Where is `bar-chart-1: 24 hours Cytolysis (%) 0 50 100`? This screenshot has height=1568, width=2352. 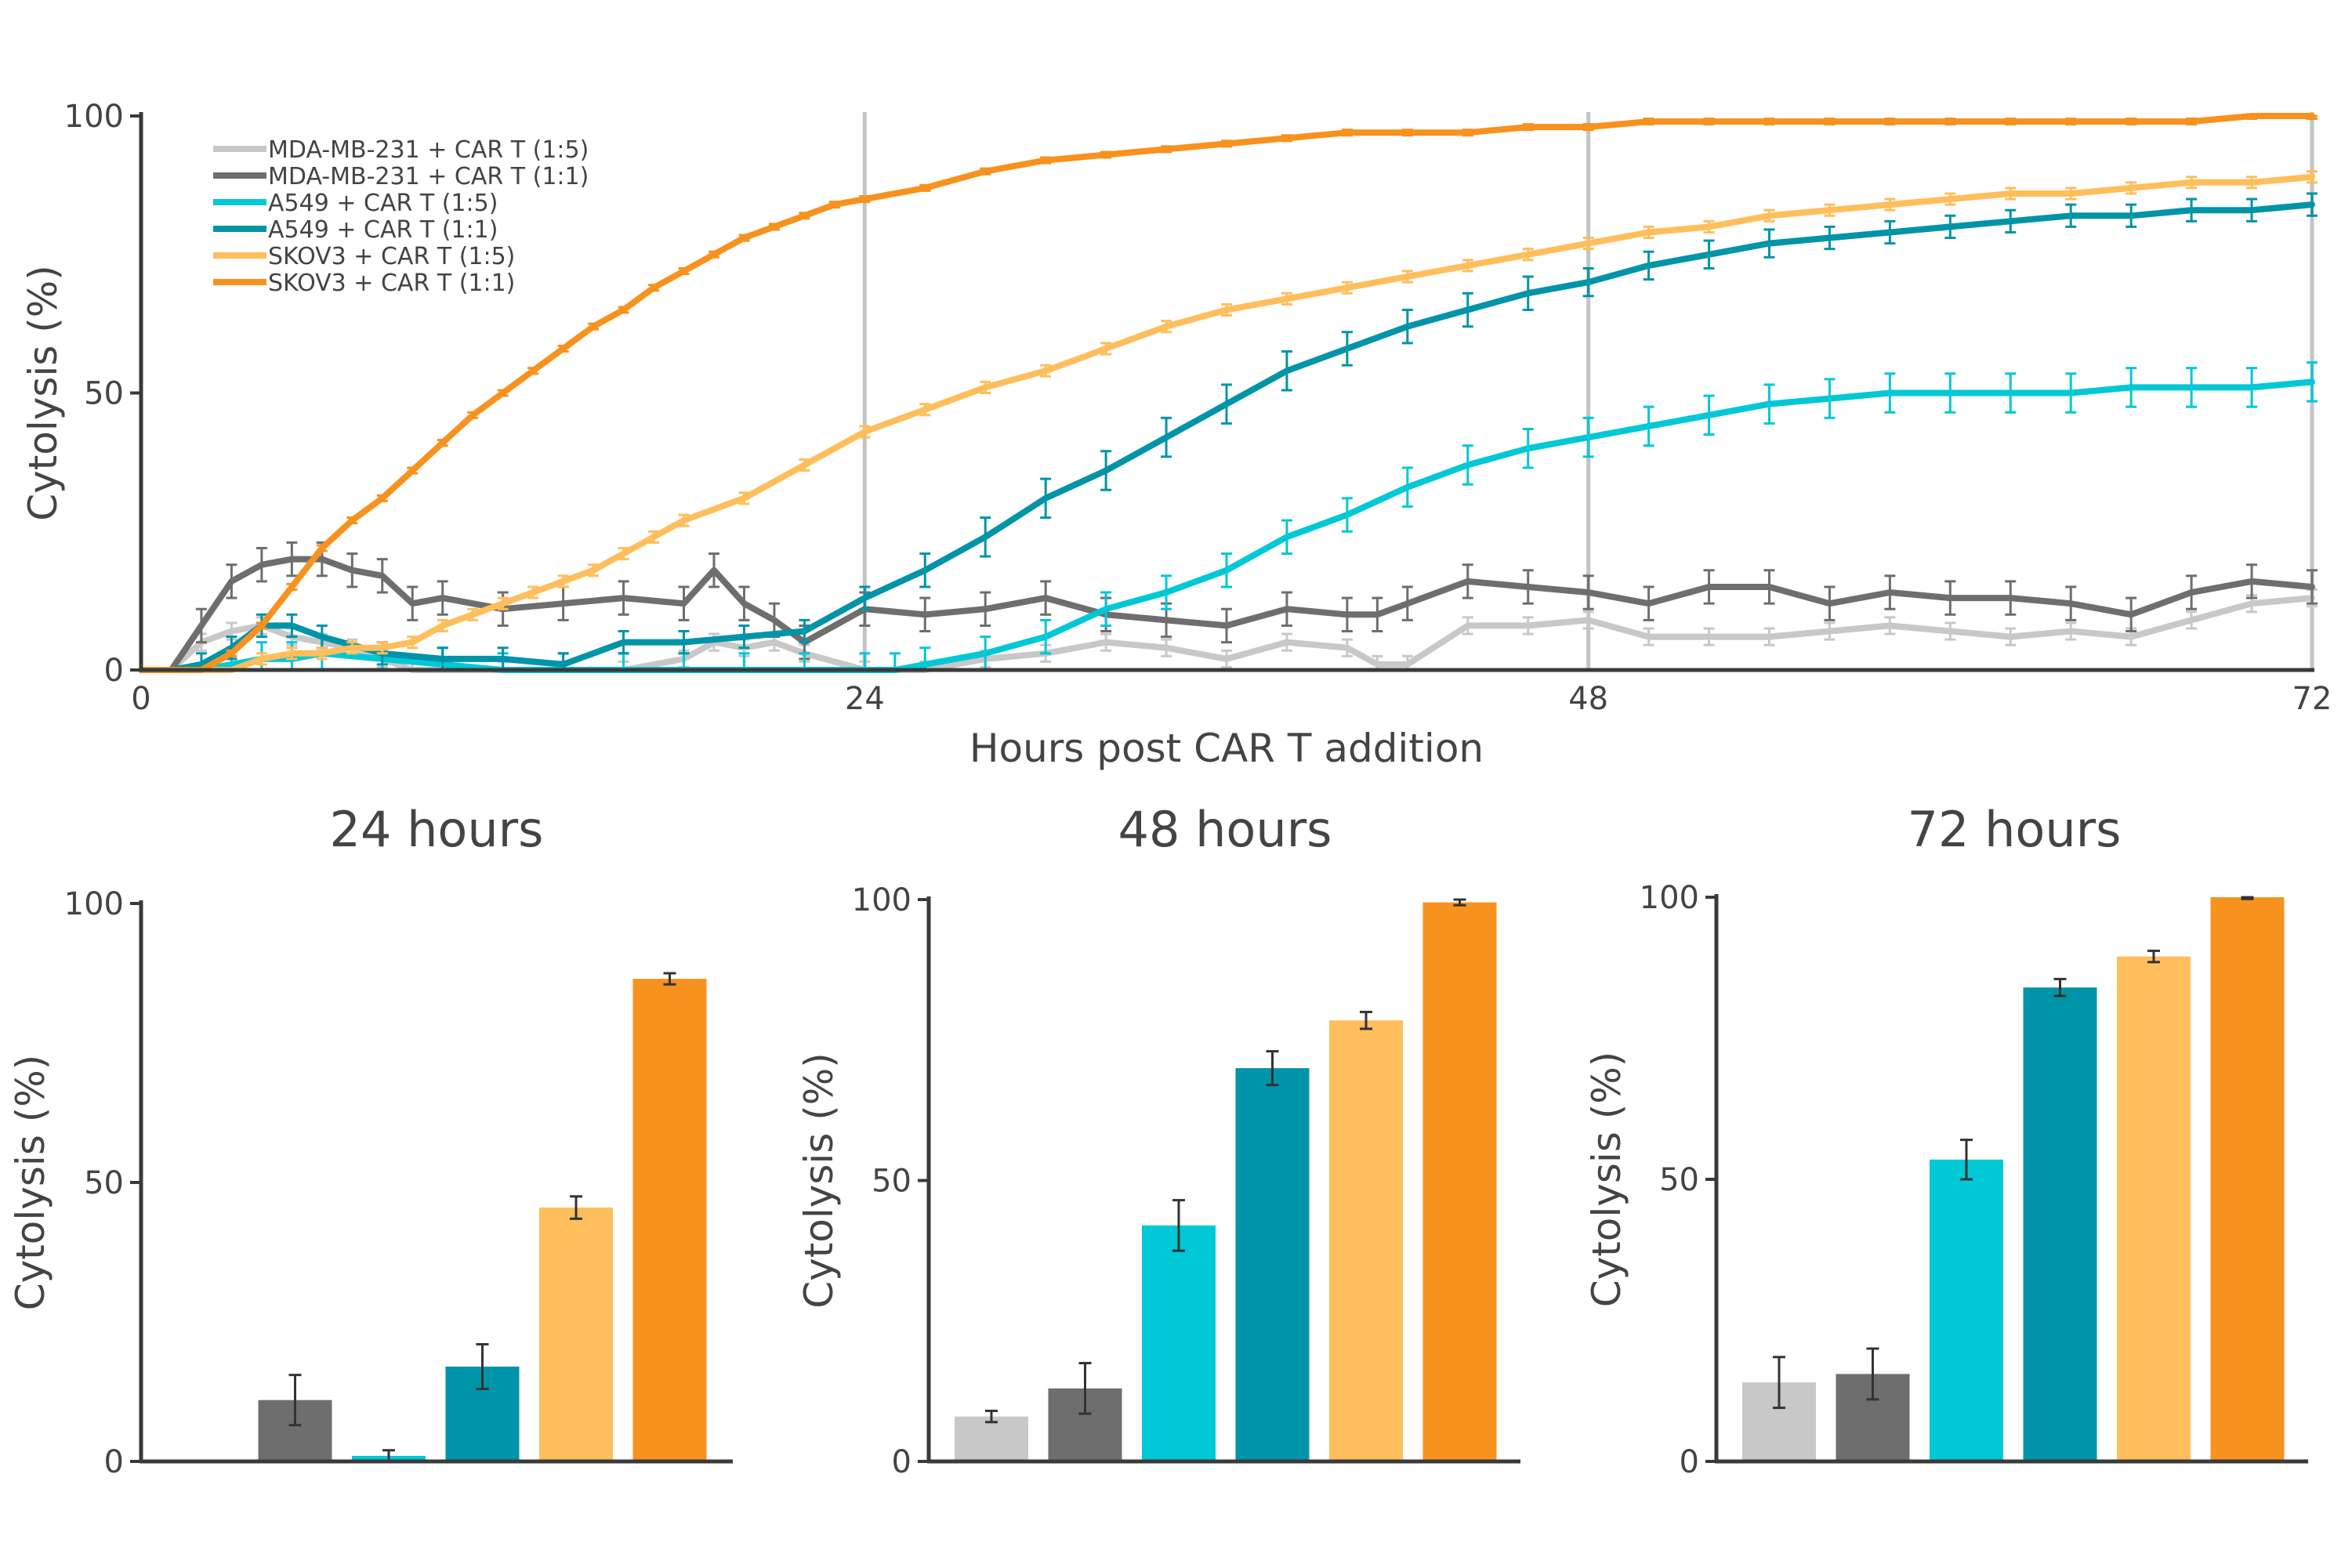
bar-chart-1: 24 hours Cytolysis (%) 0 50 100 is located at coordinates (371, 1141).